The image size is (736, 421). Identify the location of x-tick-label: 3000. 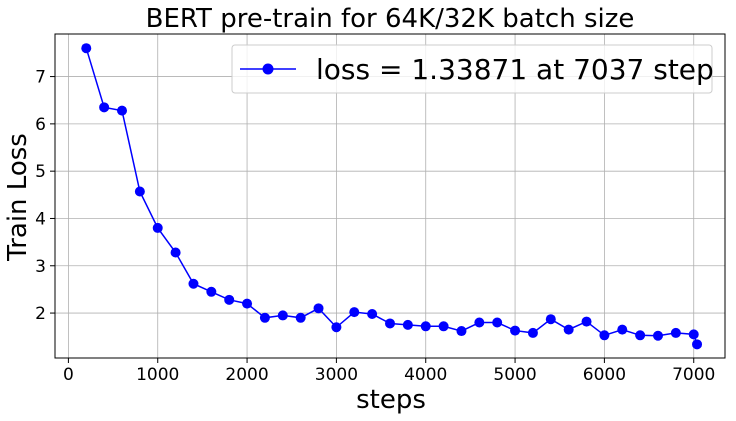
(336, 375).